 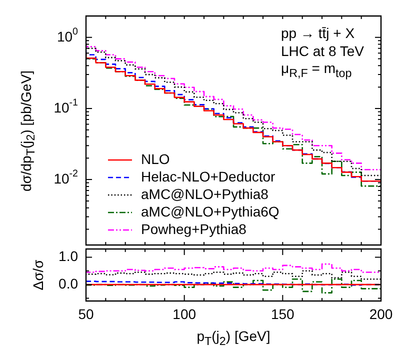 I want to click on x-axis-title: p$_{T}$(j$_{2}$) [GeV], so click(x=233, y=338).